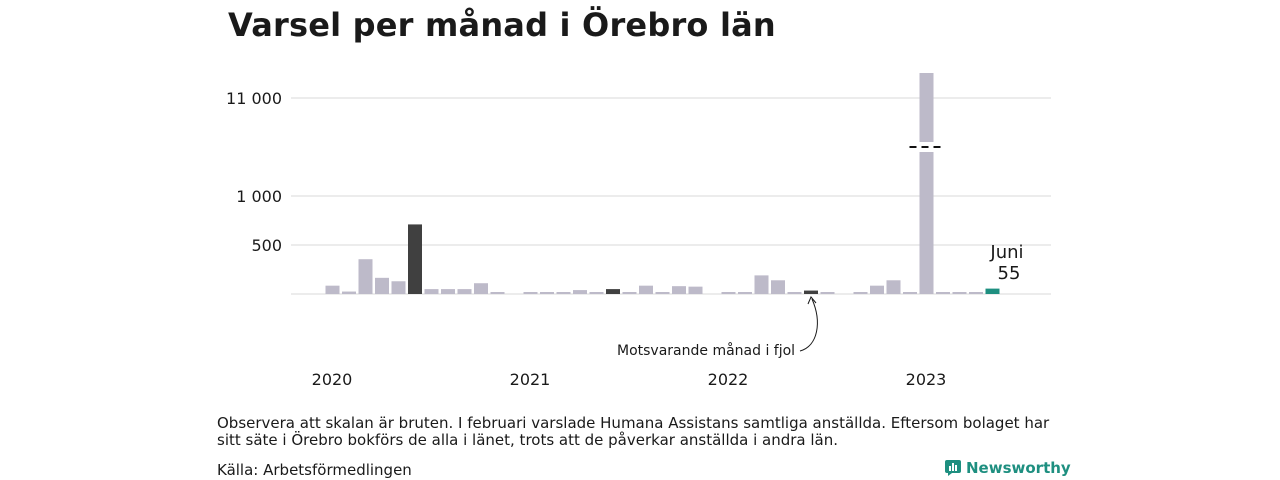 This screenshot has width=1280, height=480. Describe the element at coordinates (1006, 252) in the screenshot. I see `latest-month-label: Juni` at that location.